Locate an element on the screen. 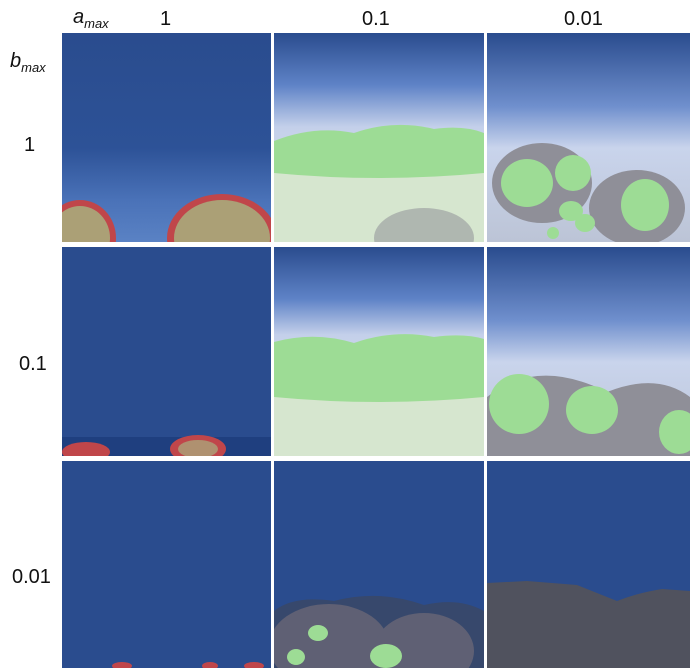 This screenshot has width=690, height=668. a-max-axis-label: amax is located at coordinates (91, 18).